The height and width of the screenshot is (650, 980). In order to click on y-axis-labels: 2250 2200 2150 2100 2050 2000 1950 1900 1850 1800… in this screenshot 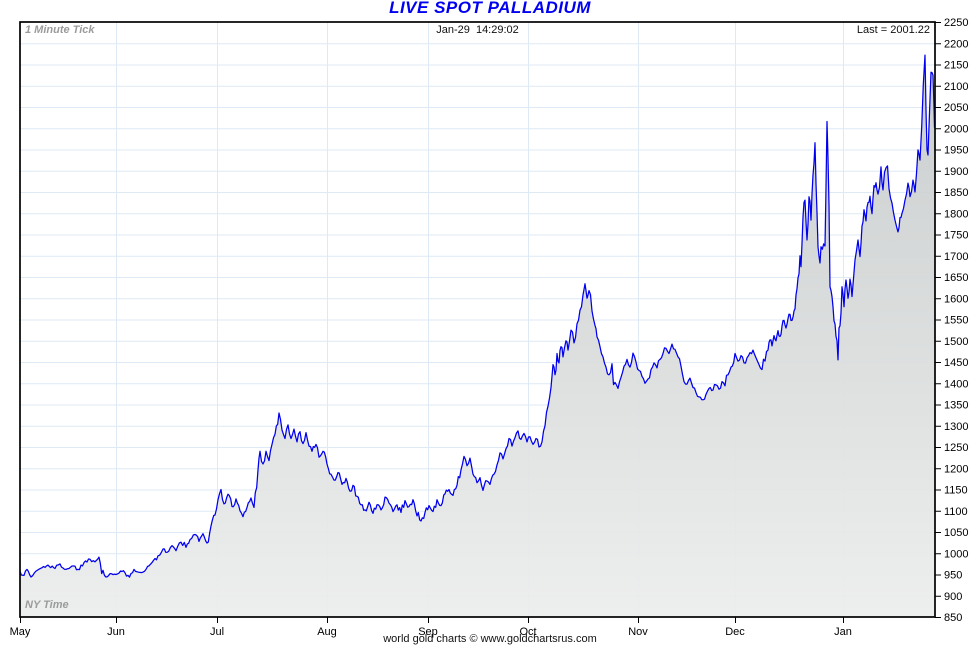, I will do `click(951, 320)`.